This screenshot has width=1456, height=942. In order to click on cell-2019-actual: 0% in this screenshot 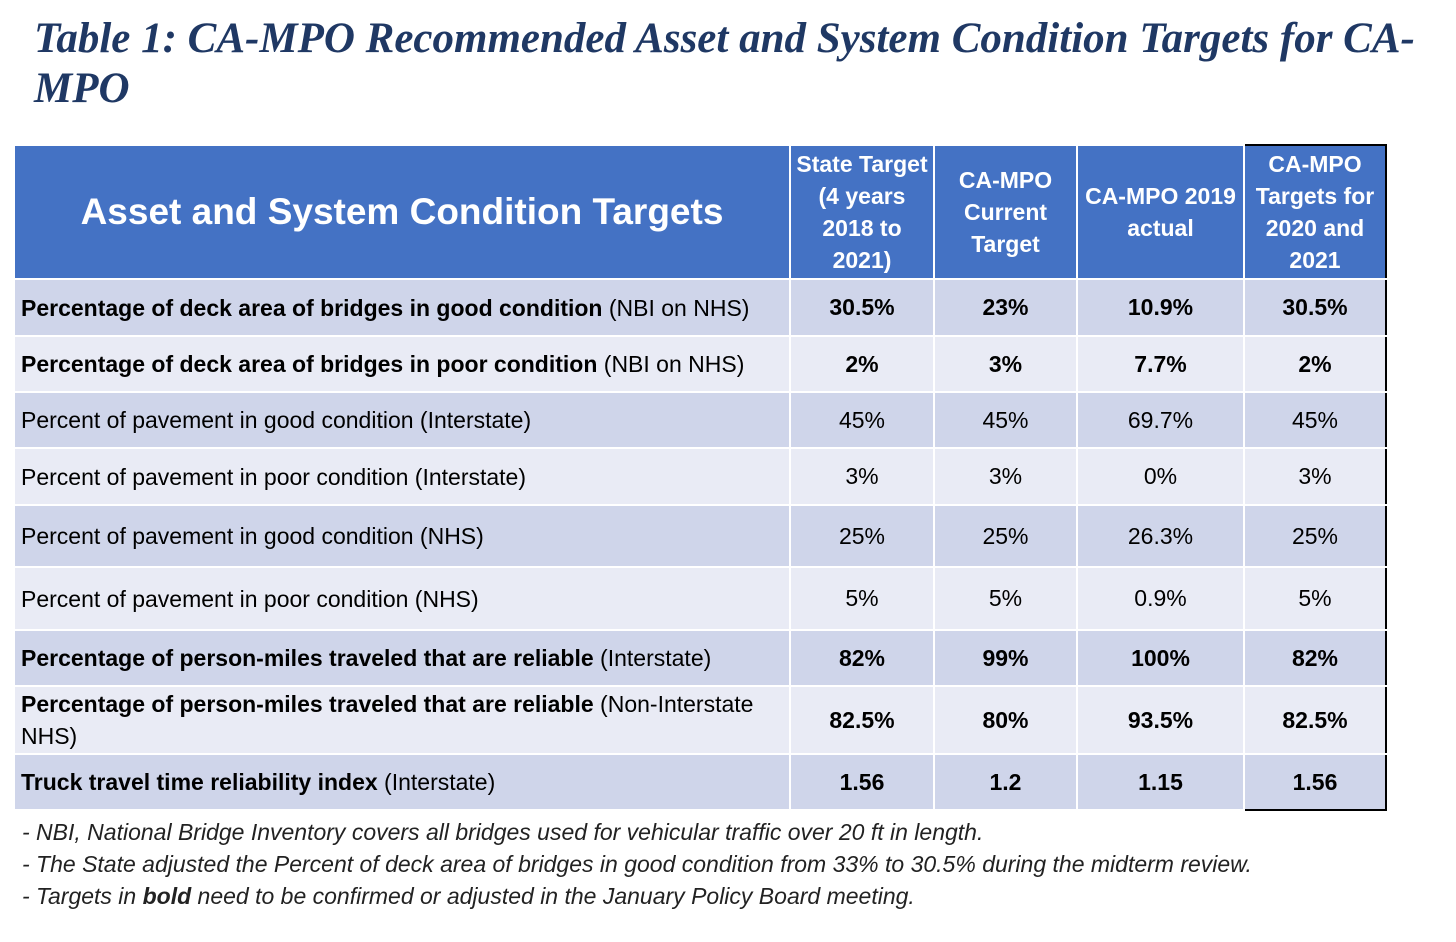, I will do `click(1160, 476)`.